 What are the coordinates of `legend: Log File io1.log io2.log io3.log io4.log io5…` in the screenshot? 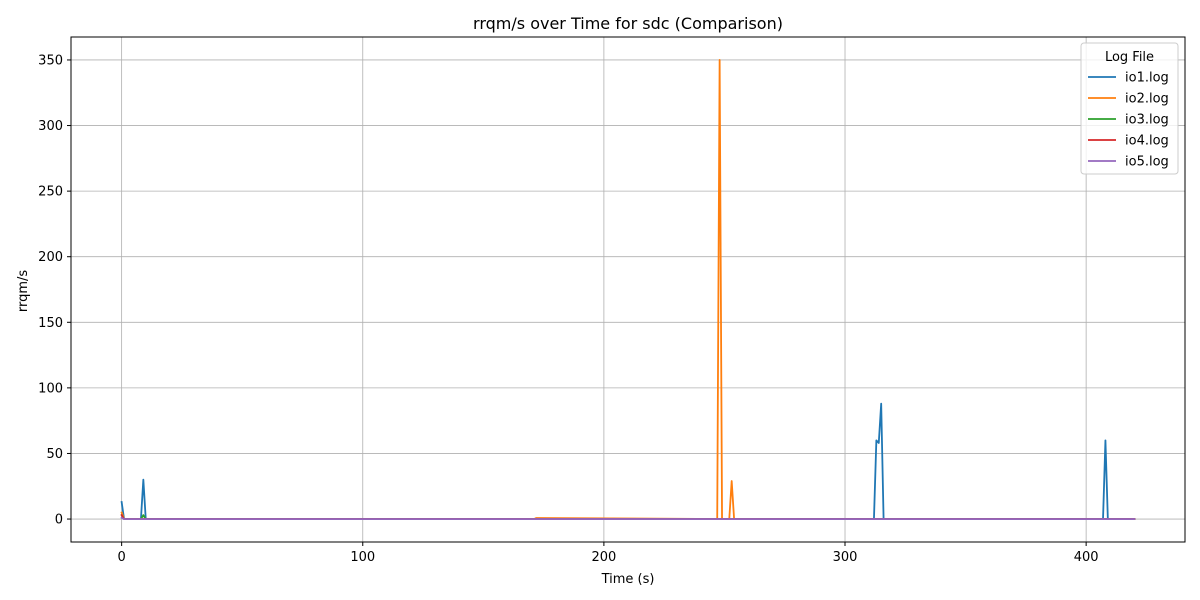 It's located at (1129, 108).